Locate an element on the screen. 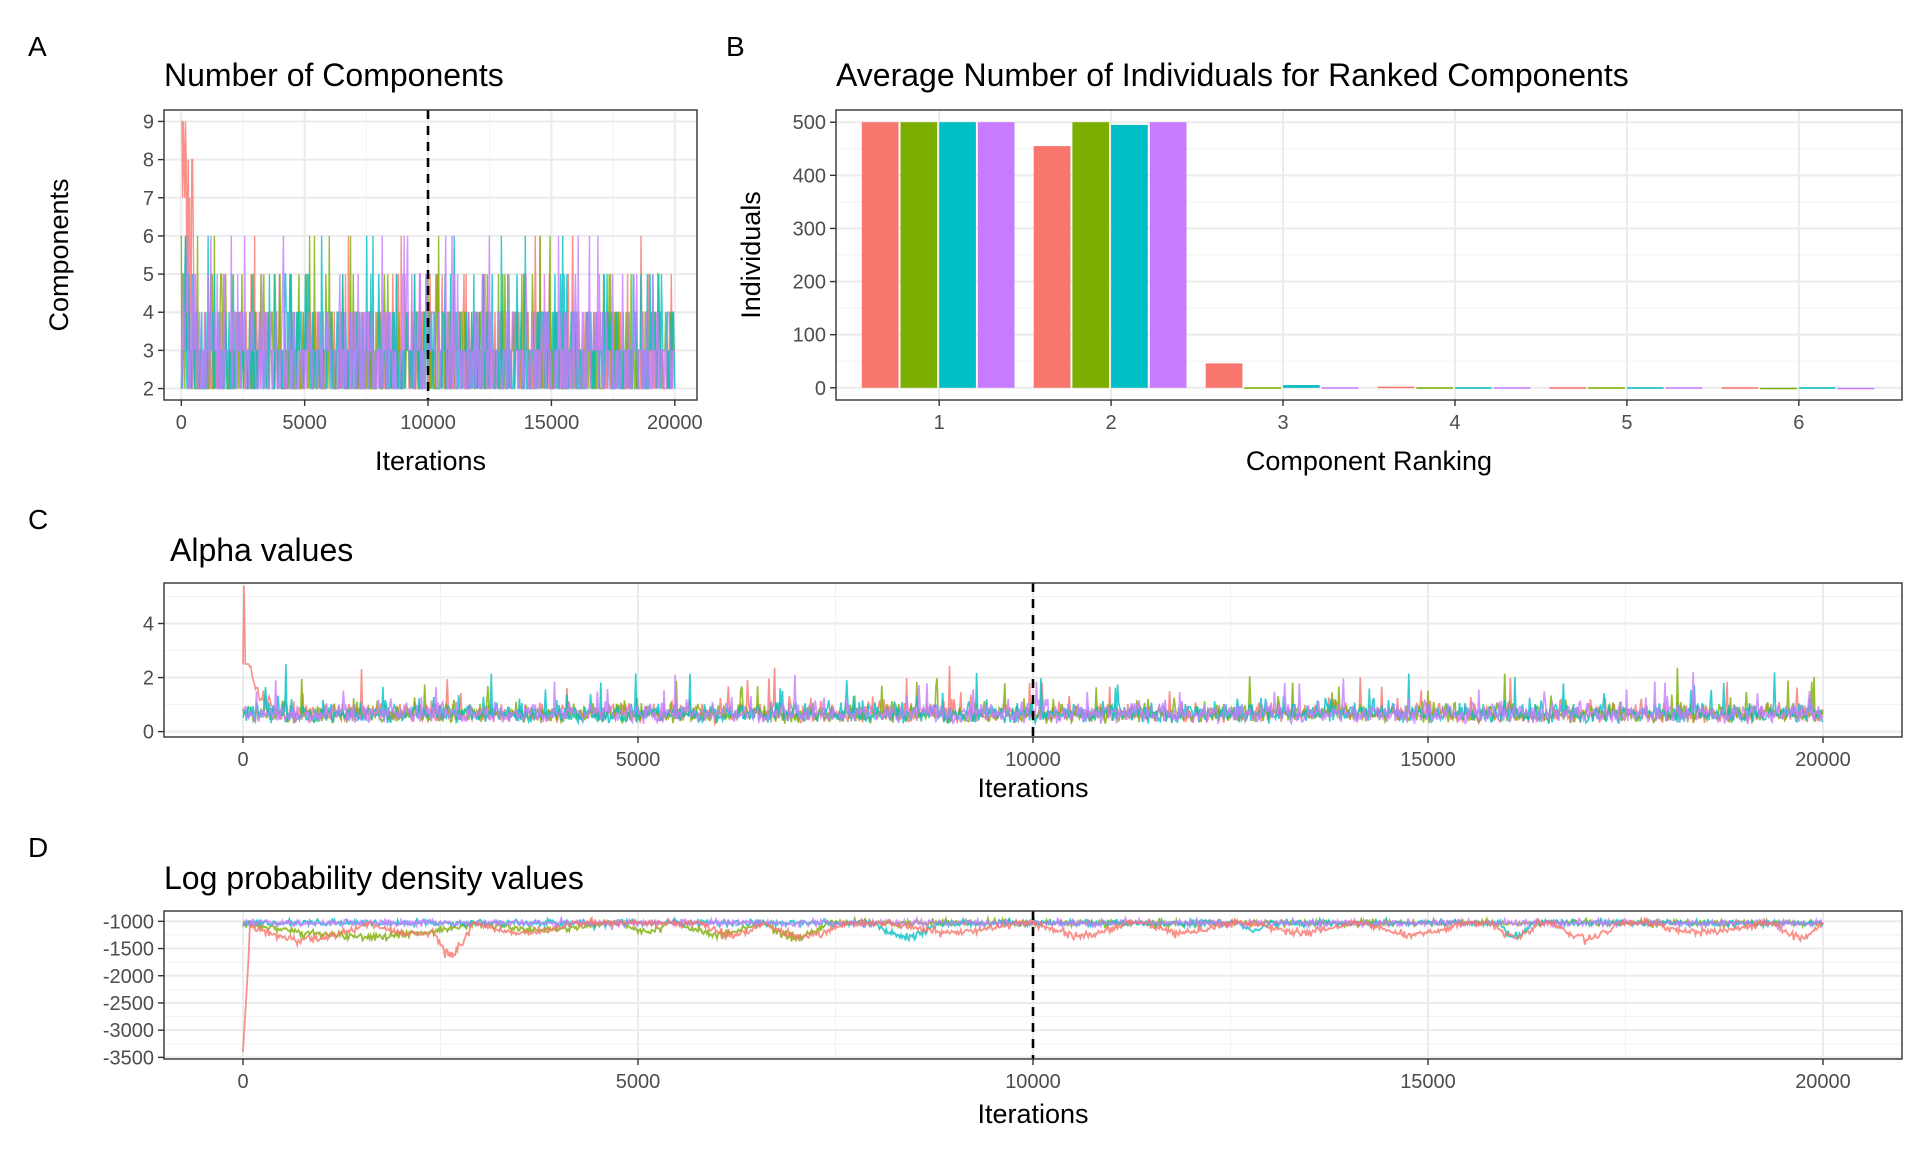 The width and height of the screenshot is (1920, 1152). series-4-trace is located at coordinates (1033, 699).